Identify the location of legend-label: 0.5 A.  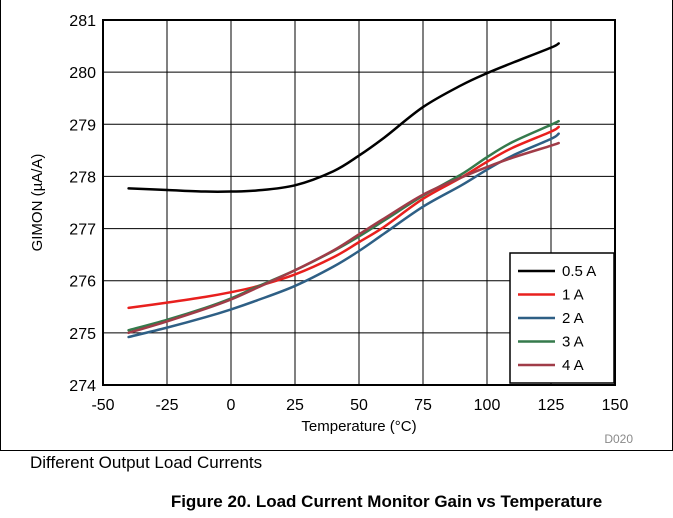
(579, 271).